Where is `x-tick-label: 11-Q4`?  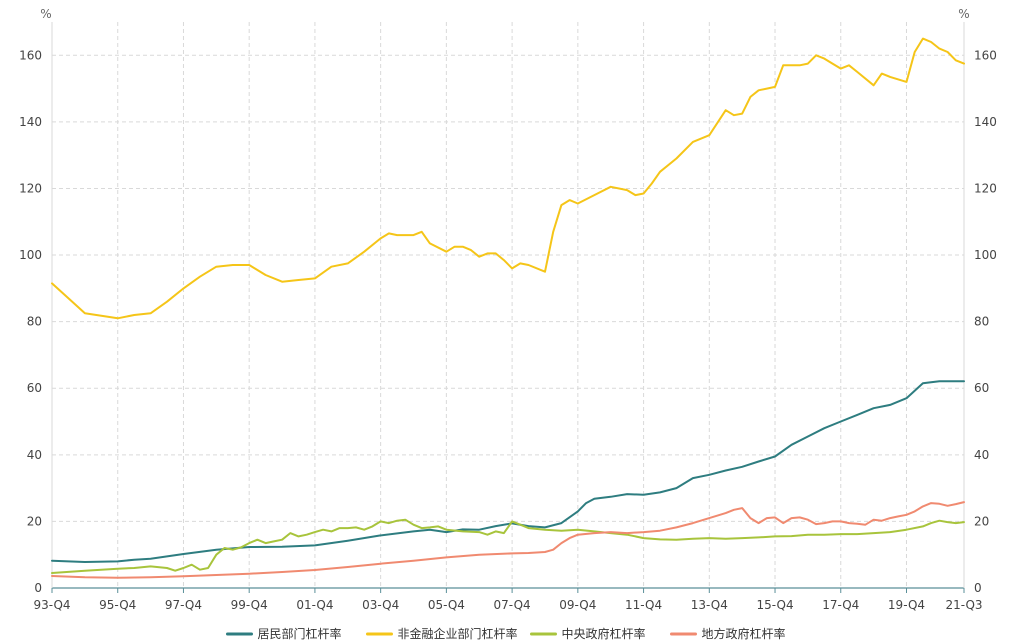 x-tick-label: 11-Q4 is located at coordinates (643, 605).